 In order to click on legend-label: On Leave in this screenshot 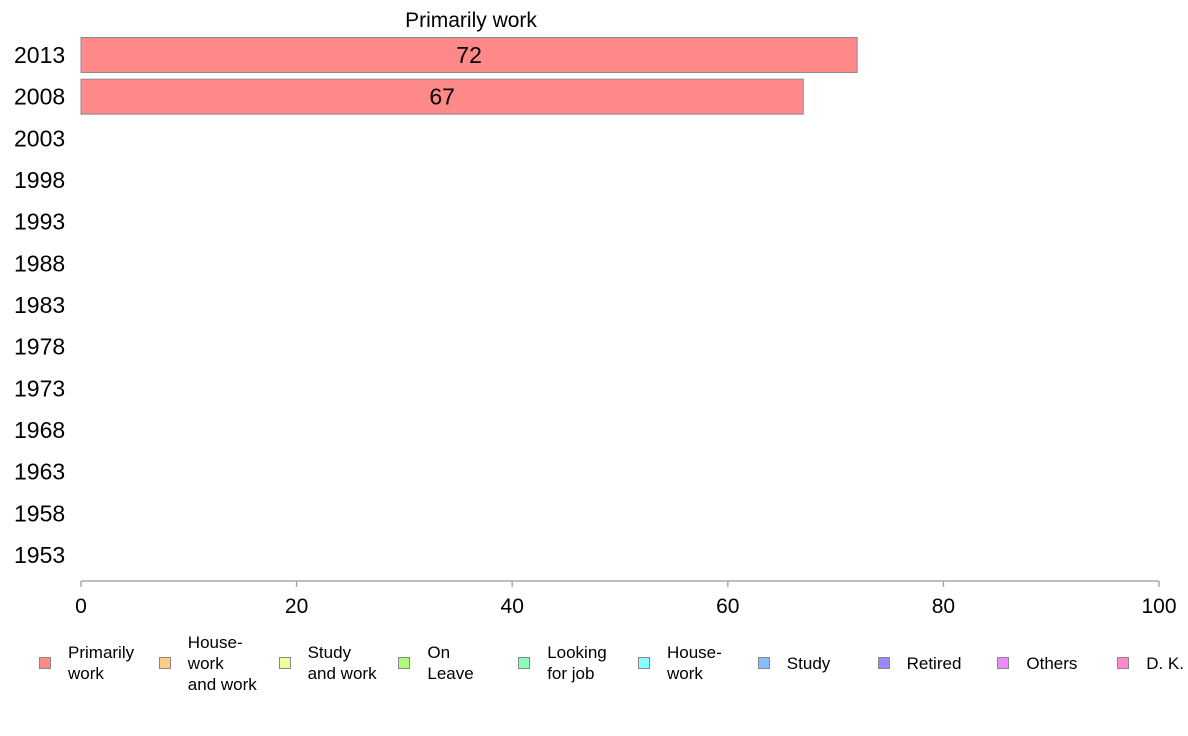, I will do `click(450, 663)`.